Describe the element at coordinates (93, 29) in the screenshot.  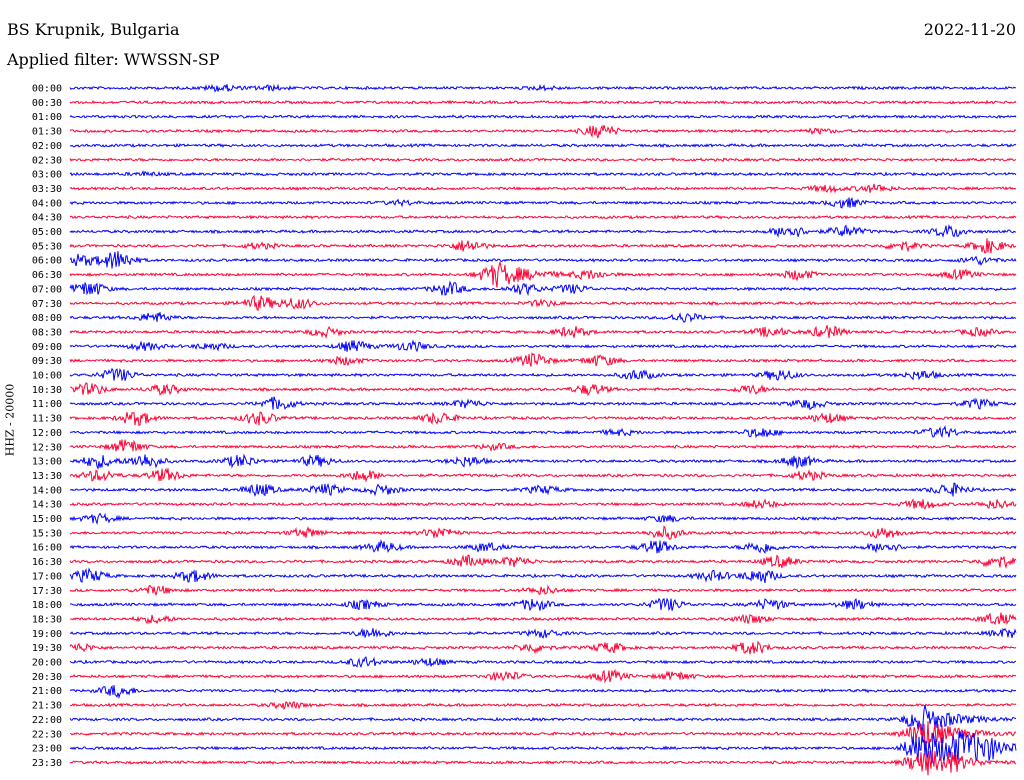
I see `station-title: BS Krupnik, Bulgaria` at that location.